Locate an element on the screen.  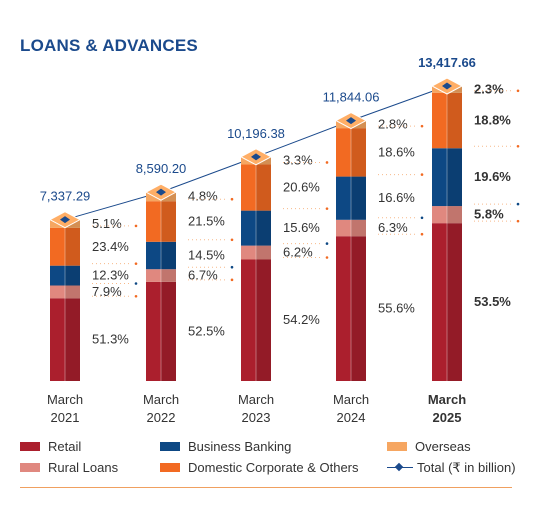
legend-item-rural-loans: Rural Loans is located at coordinates (69, 467).